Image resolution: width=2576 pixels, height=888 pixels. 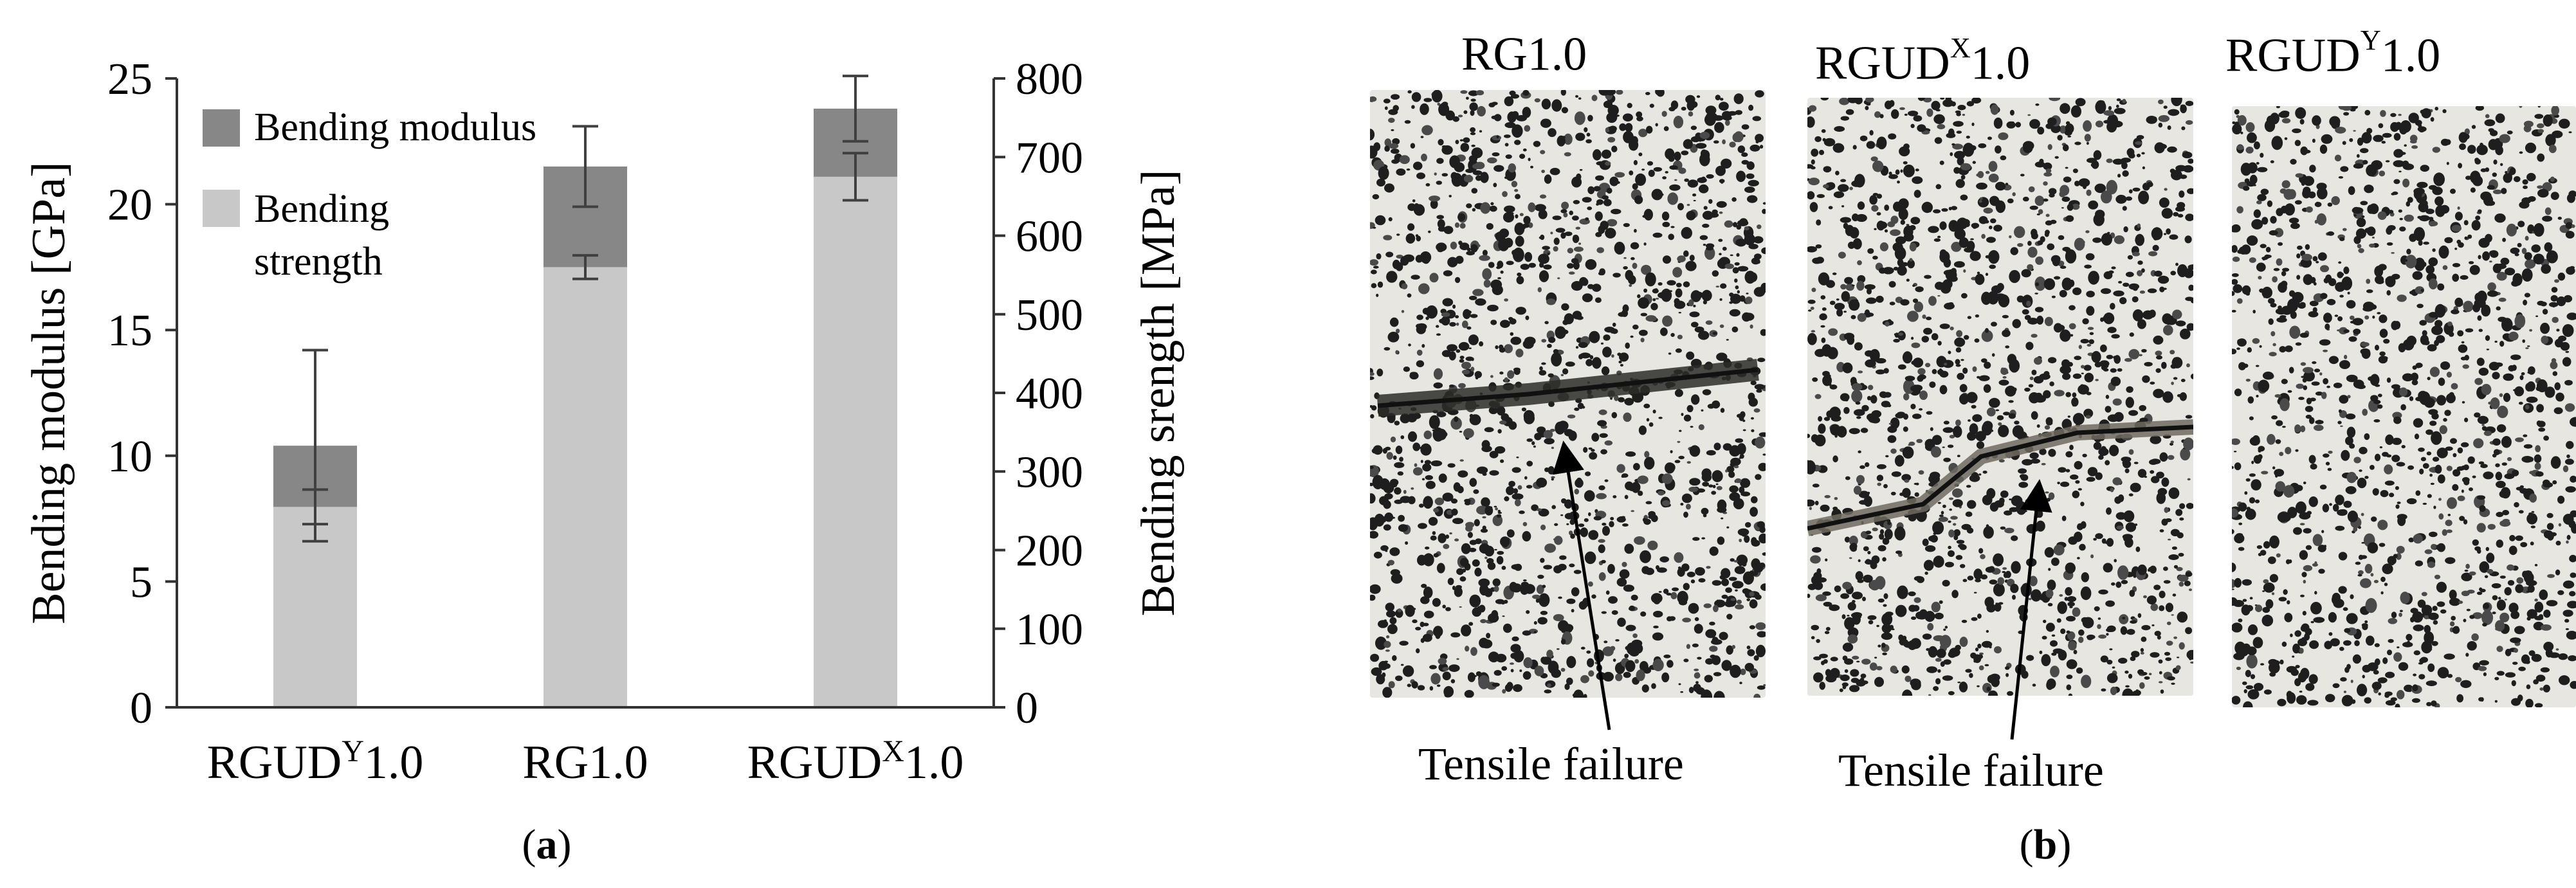 I want to click on panel-b-label: (b), so click(x=2046, y=844).